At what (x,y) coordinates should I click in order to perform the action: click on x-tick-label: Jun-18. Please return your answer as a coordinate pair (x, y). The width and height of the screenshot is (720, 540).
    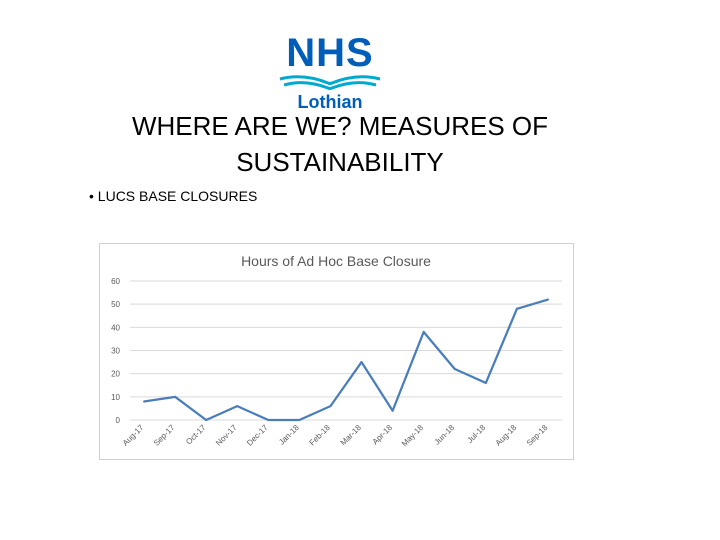
    Looking at the image, I should click on (445, 435).